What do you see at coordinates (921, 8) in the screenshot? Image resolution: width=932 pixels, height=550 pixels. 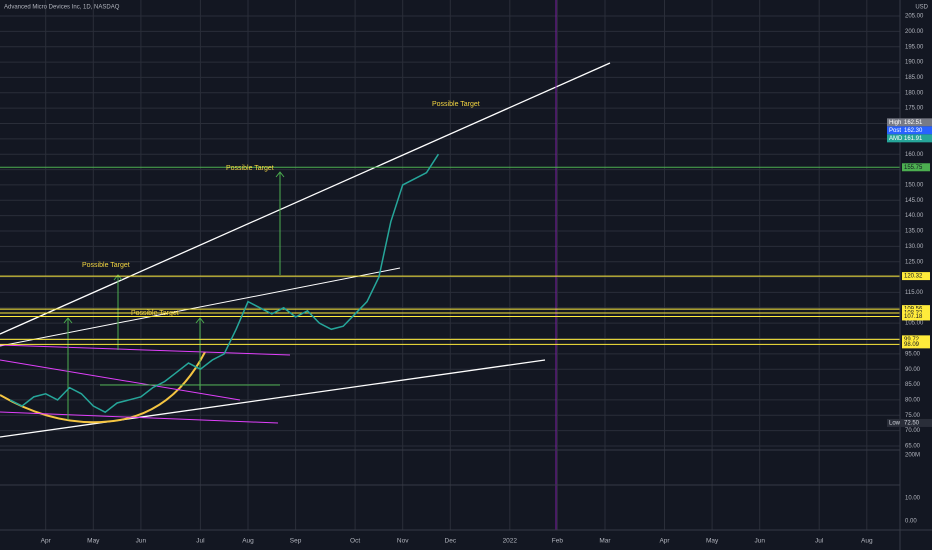 I see `currency: USD` at bounding box center [921, 8].